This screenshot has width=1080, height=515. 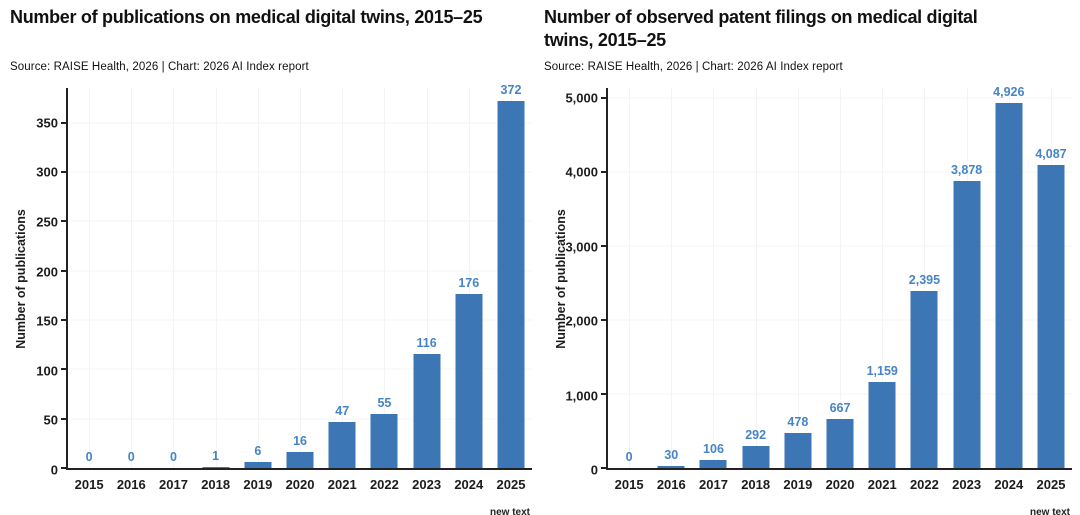 I want to click on bar-slot: 4,926 2024, so click(x=1009, y=288).